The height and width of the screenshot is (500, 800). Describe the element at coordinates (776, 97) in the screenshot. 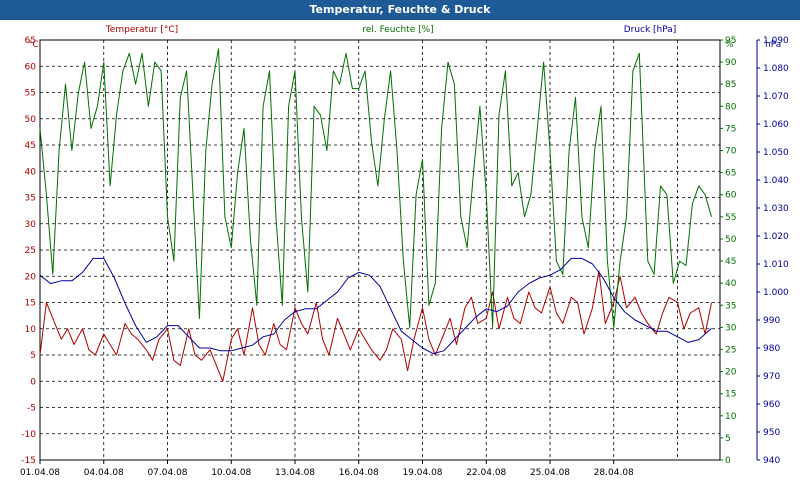

I see `tick-label-right: 1.070` at that location.